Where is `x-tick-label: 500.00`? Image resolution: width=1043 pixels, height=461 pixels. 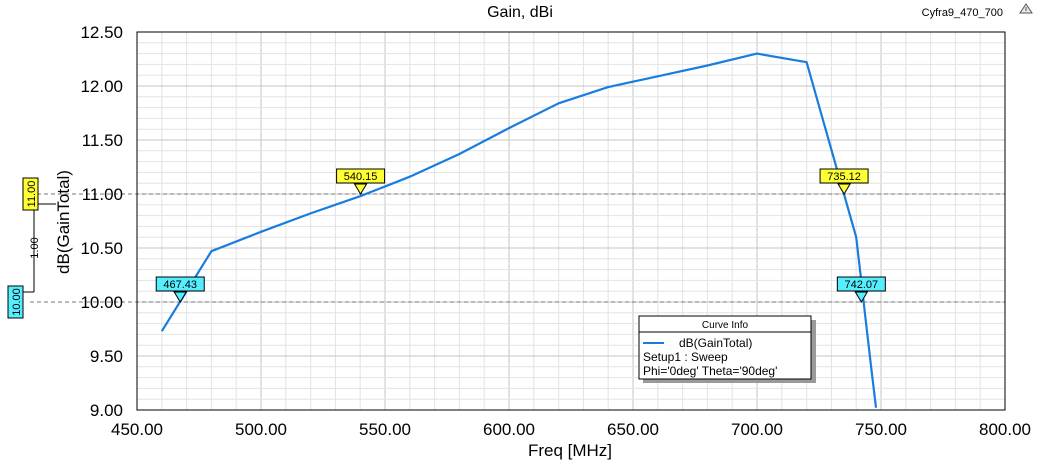 x-tick-label: 500.00 is located at coordinates (261, 429).